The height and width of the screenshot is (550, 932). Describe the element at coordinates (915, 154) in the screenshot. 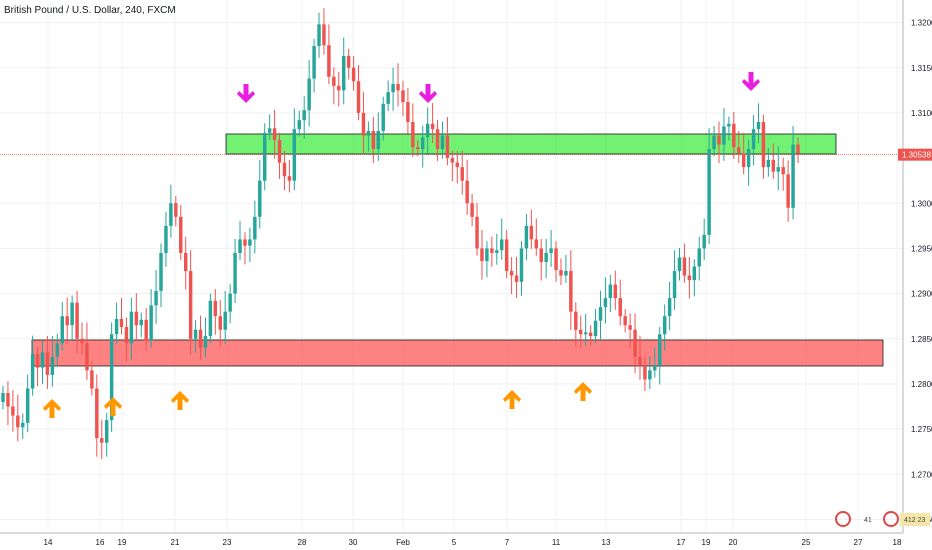

I see `last-price-tag` at that location.